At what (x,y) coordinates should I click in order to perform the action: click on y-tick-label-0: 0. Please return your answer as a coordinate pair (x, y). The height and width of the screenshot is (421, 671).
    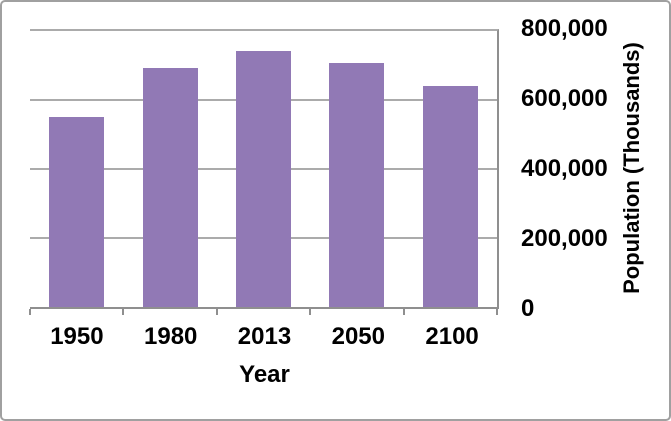
    Looking at the image, I should click on (528, 308).